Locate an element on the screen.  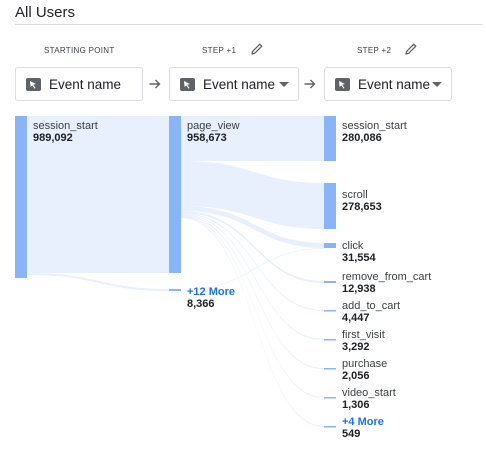
node-label-more: +12 More 8,366 is located at coordinates (211, 298).